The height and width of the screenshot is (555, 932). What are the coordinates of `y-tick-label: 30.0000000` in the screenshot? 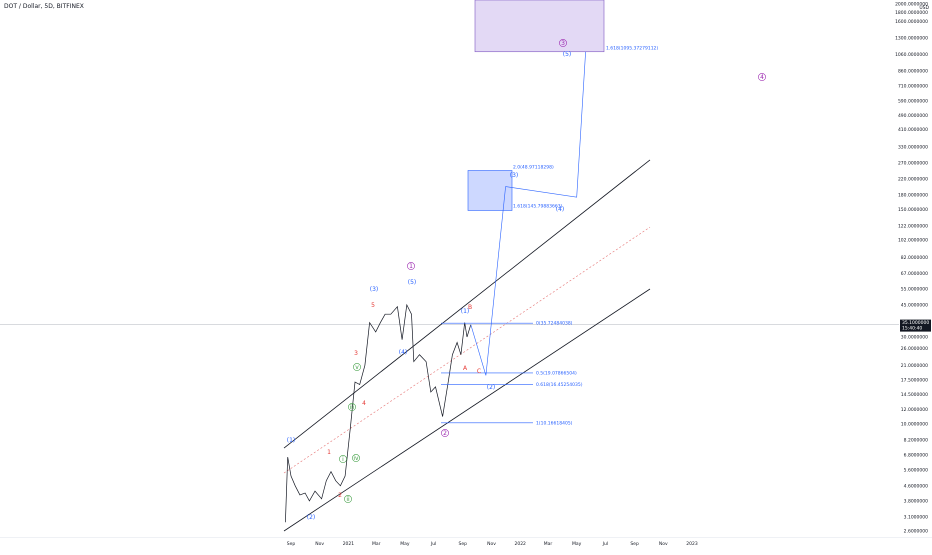 It's located at (914, 338).